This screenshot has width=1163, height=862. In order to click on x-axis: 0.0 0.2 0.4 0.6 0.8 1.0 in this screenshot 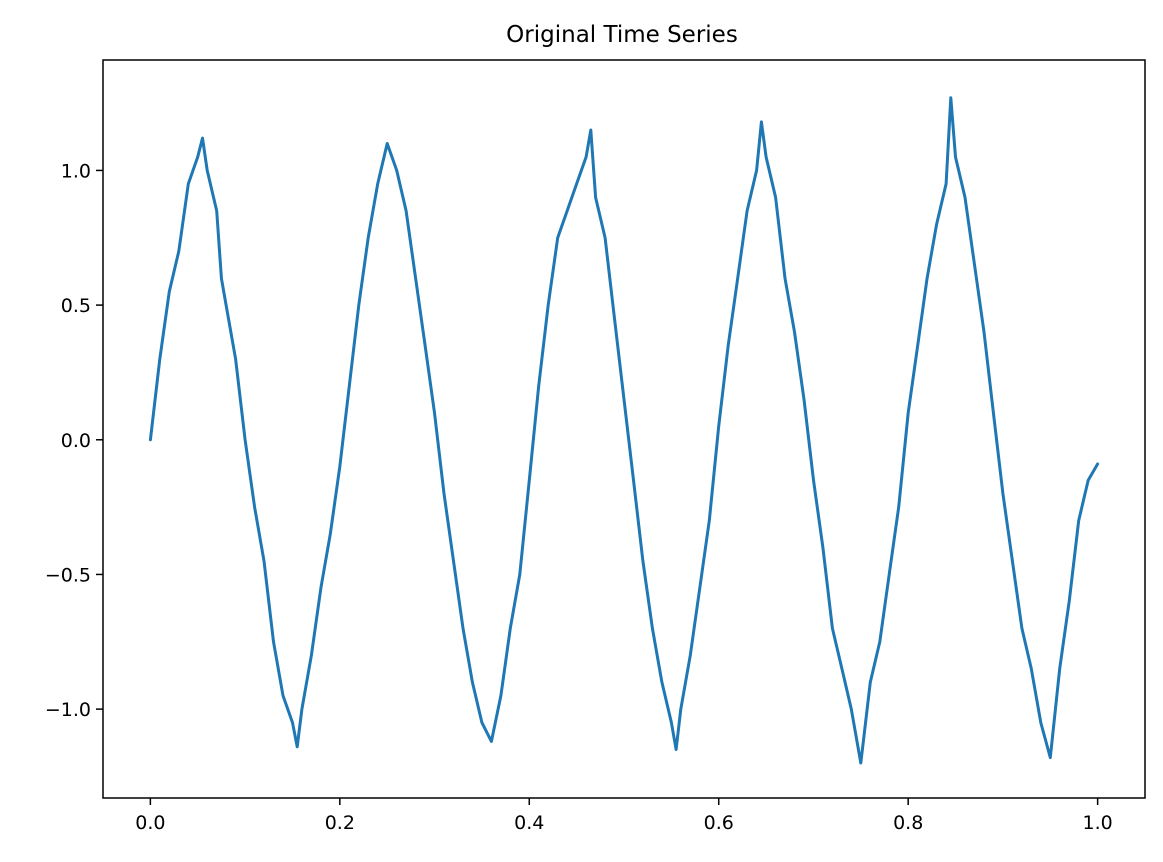, I will do `click(624, 816)`.